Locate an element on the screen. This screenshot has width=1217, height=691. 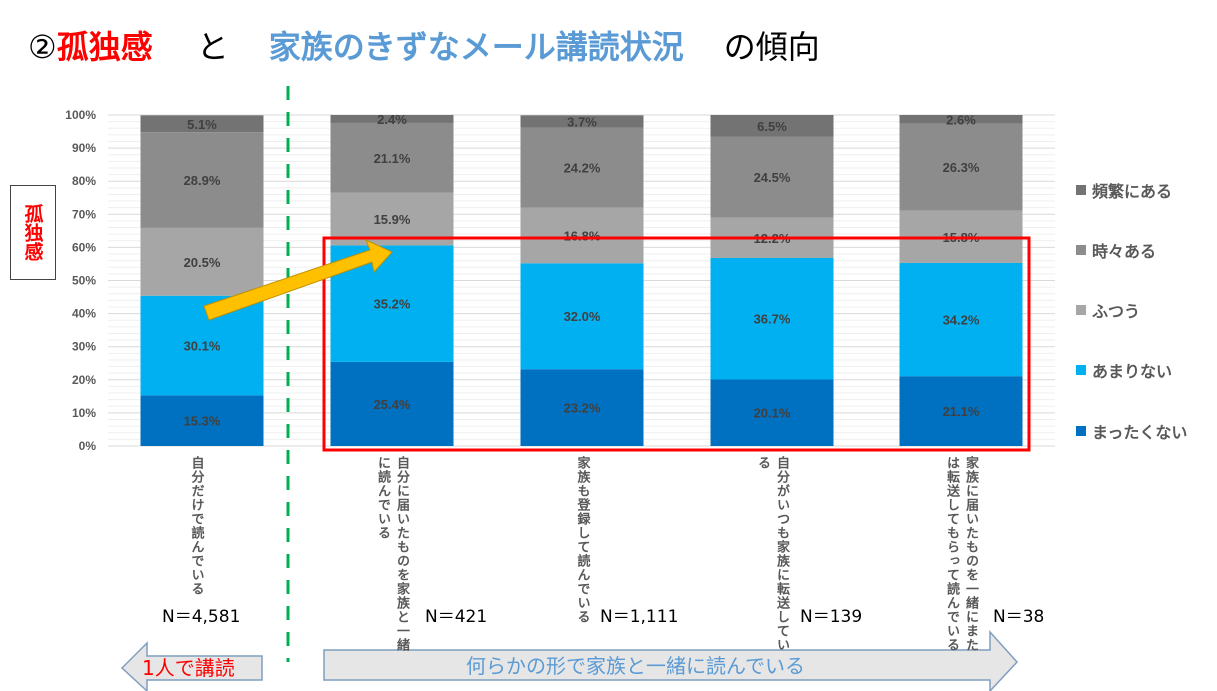
data-label: 15.9% is located at coordinates (392, 219).